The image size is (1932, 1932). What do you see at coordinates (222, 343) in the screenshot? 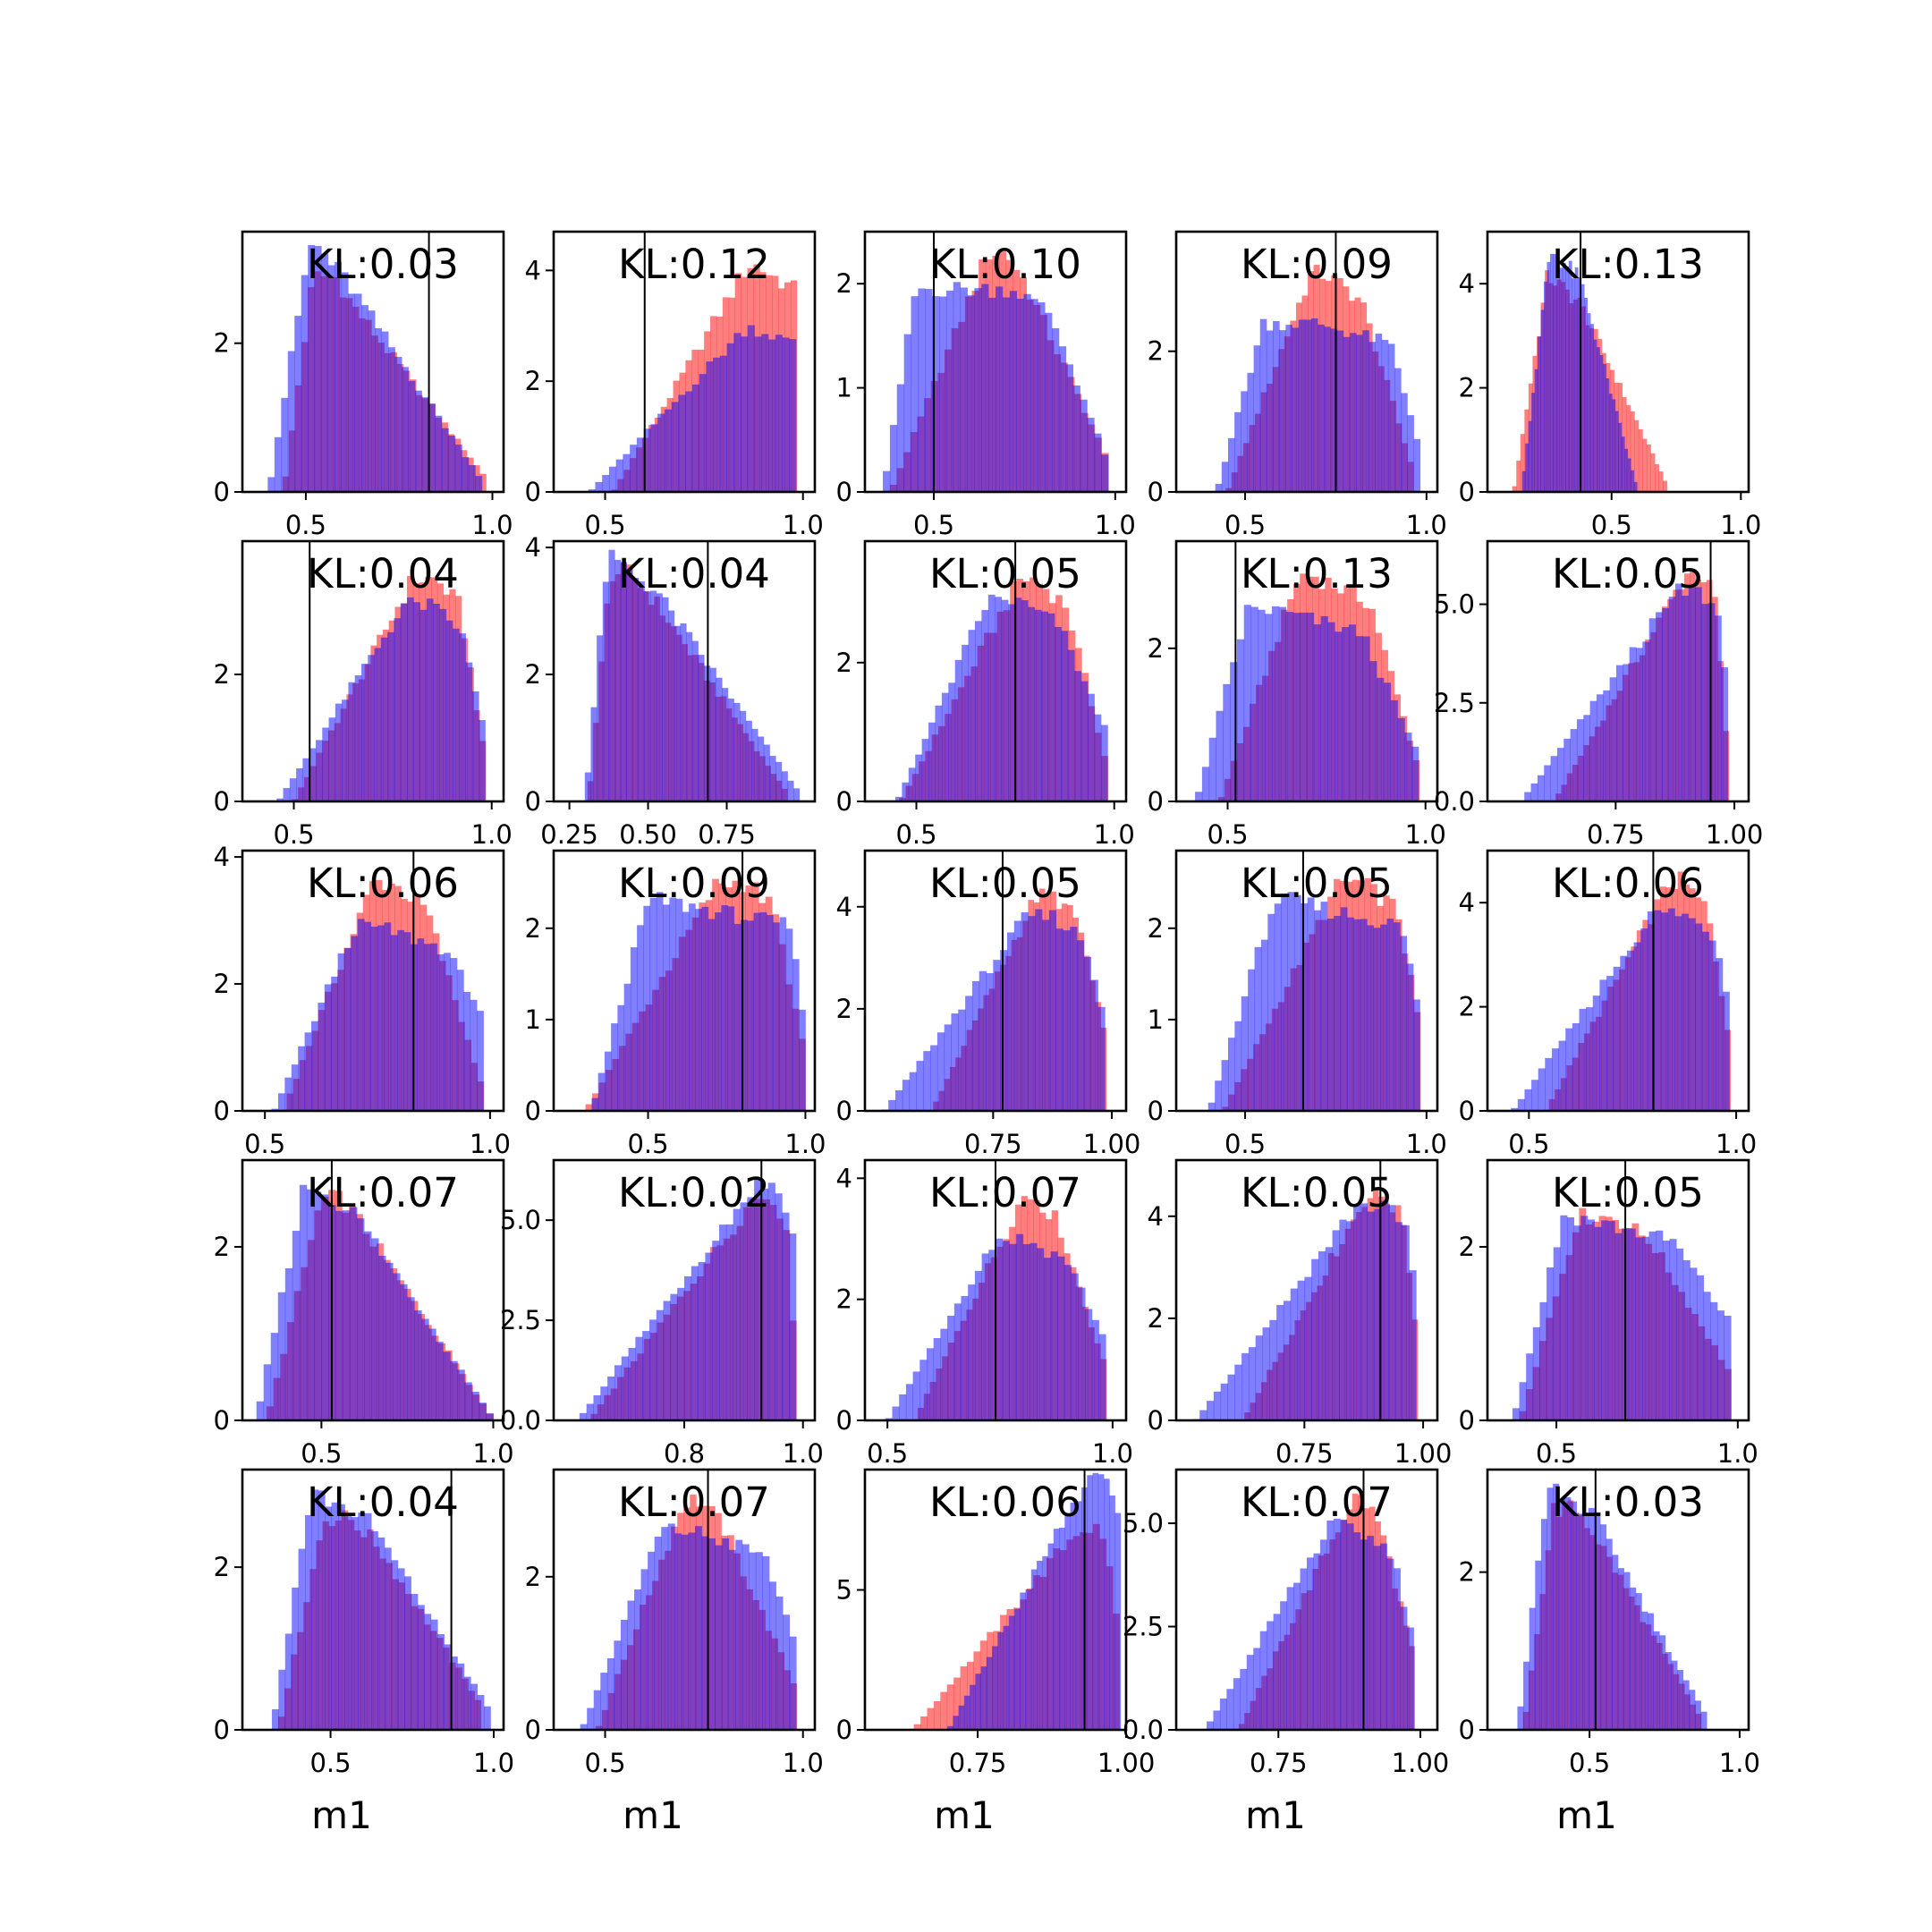
I see `y-tick-label: 2` at bounding box center [222, 343].